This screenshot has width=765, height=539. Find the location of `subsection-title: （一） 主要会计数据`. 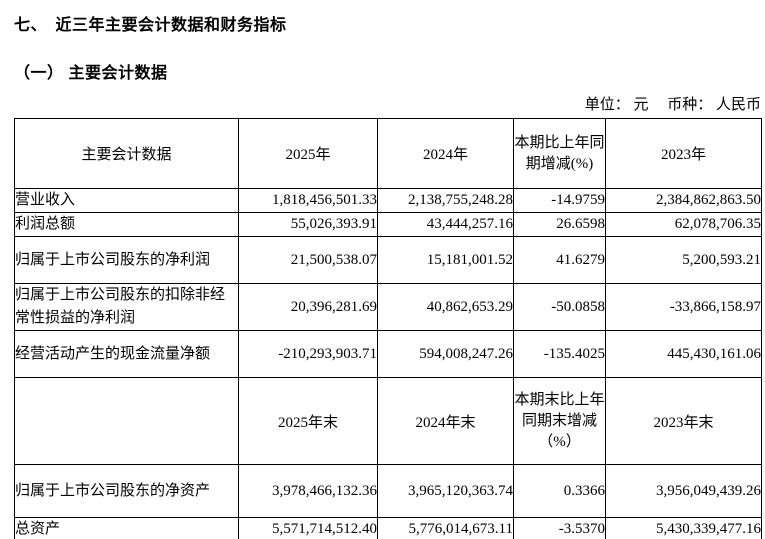

subsection-title: （一） 主要会计数据 is located at coordinates (91, 73).